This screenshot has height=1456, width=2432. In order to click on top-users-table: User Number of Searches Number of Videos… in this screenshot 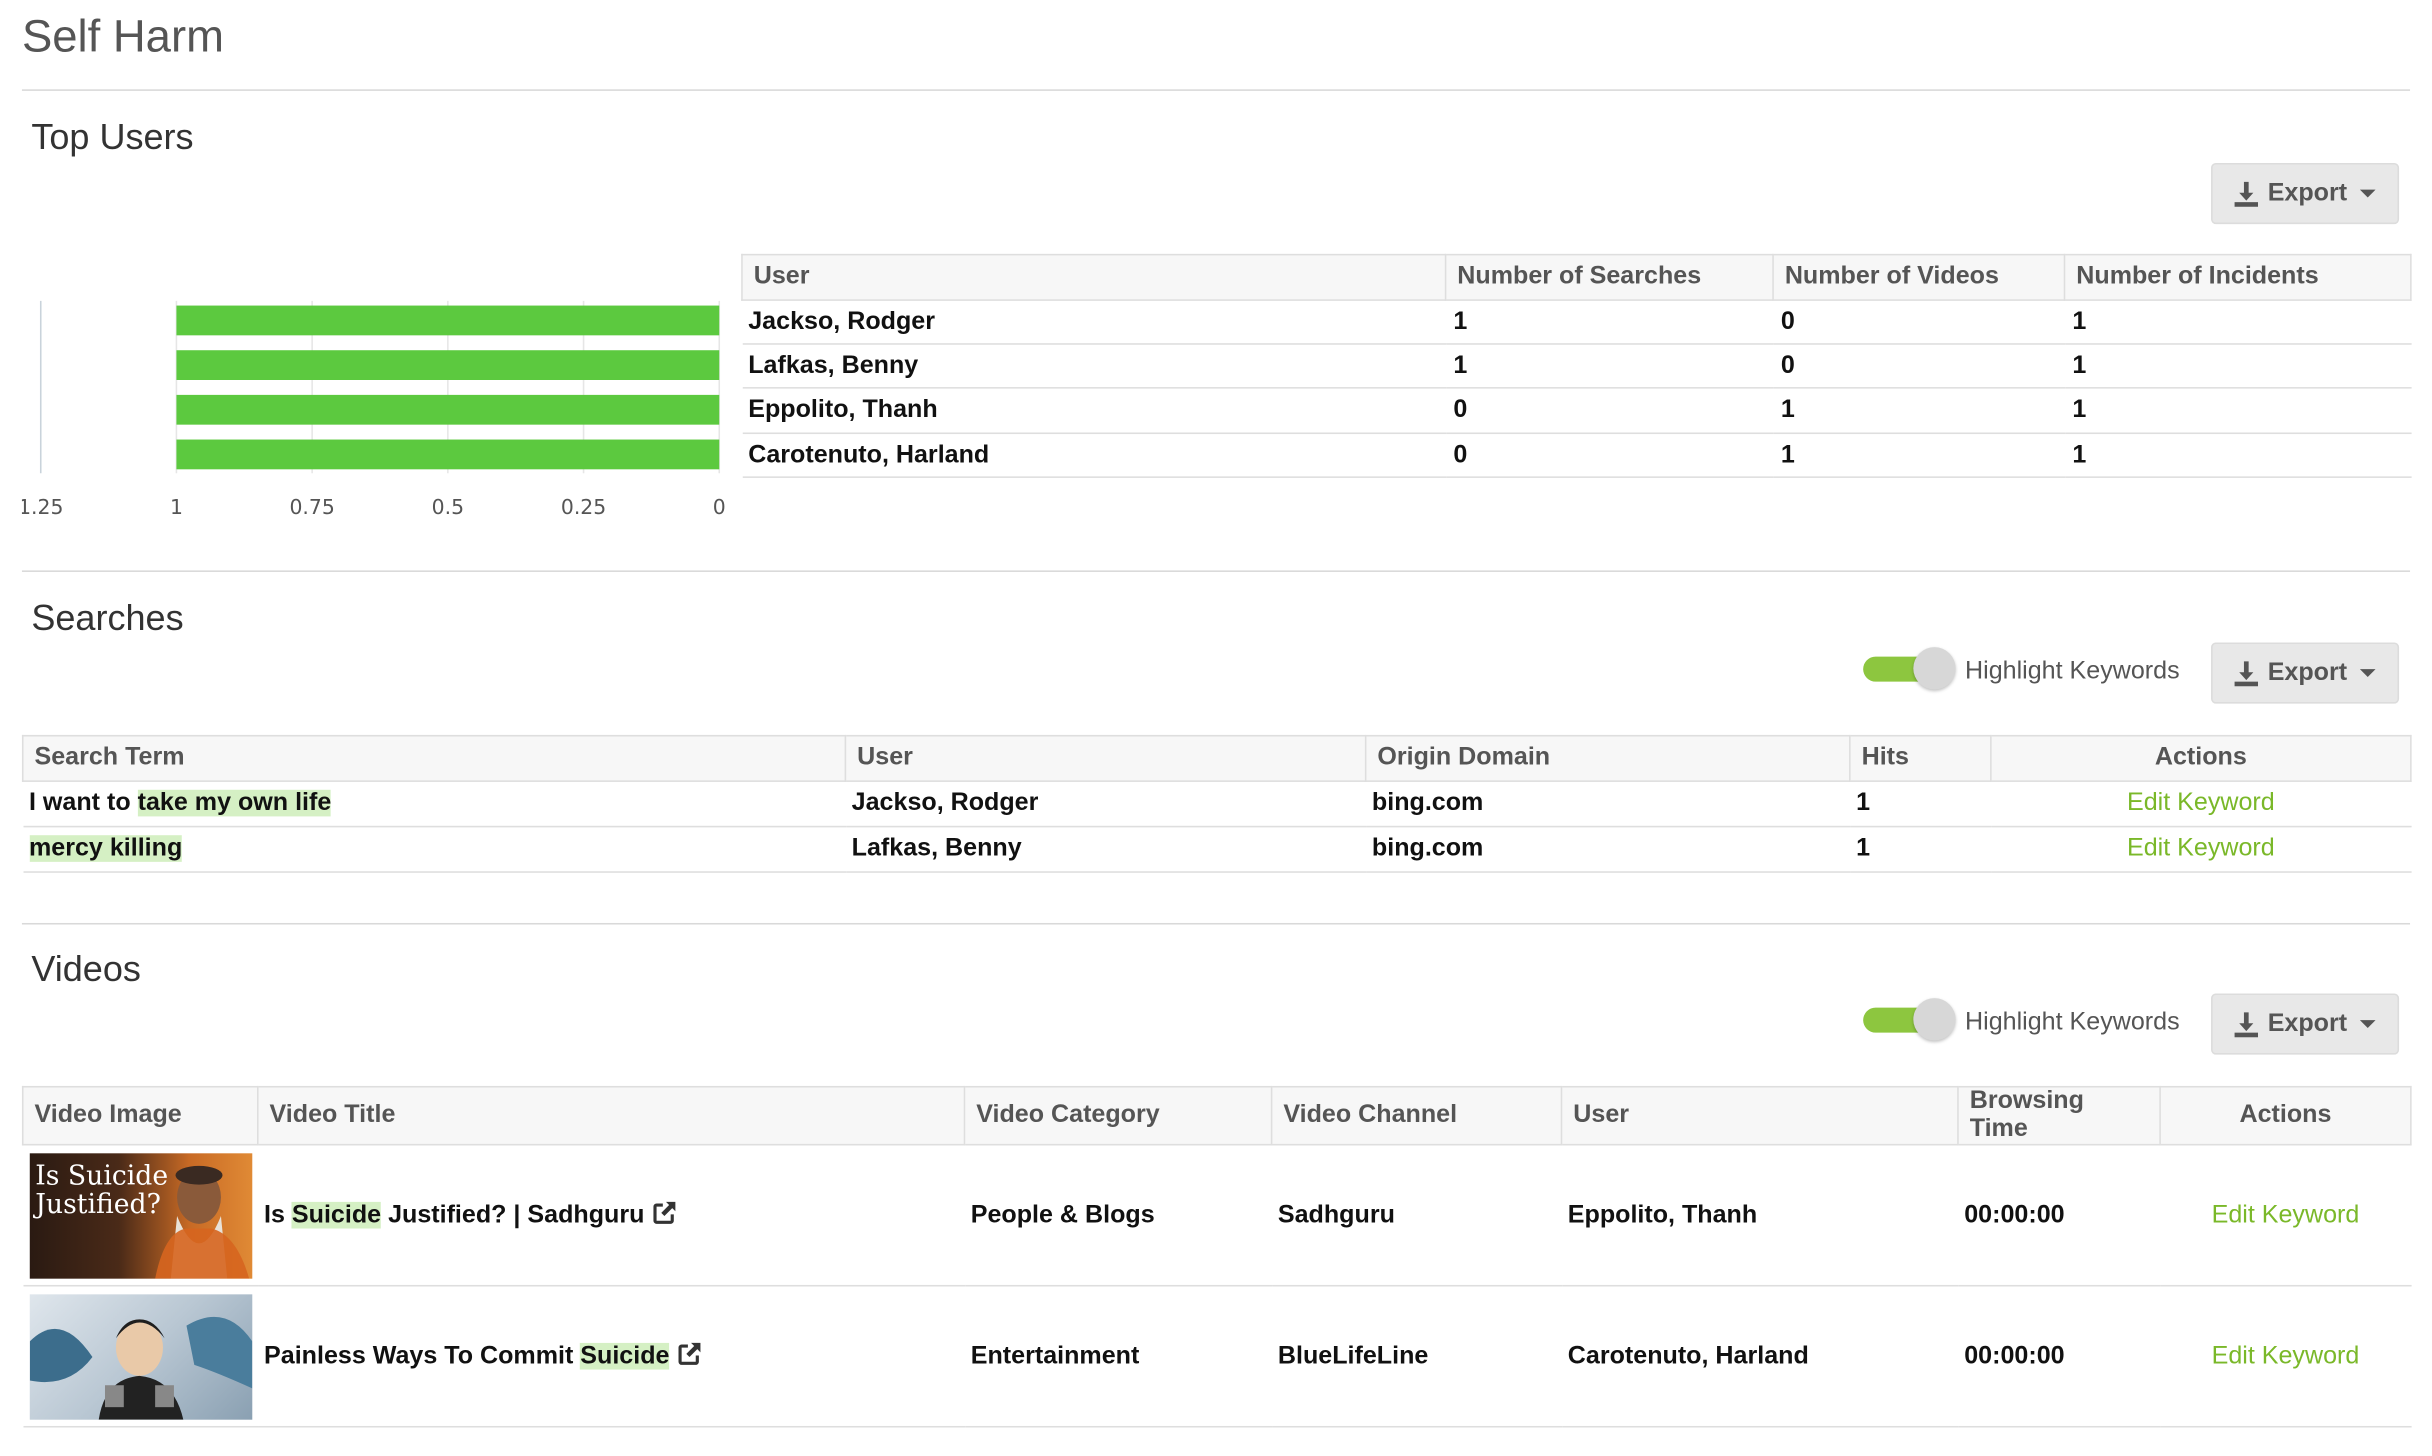, I will do `click(1576, 365)`.